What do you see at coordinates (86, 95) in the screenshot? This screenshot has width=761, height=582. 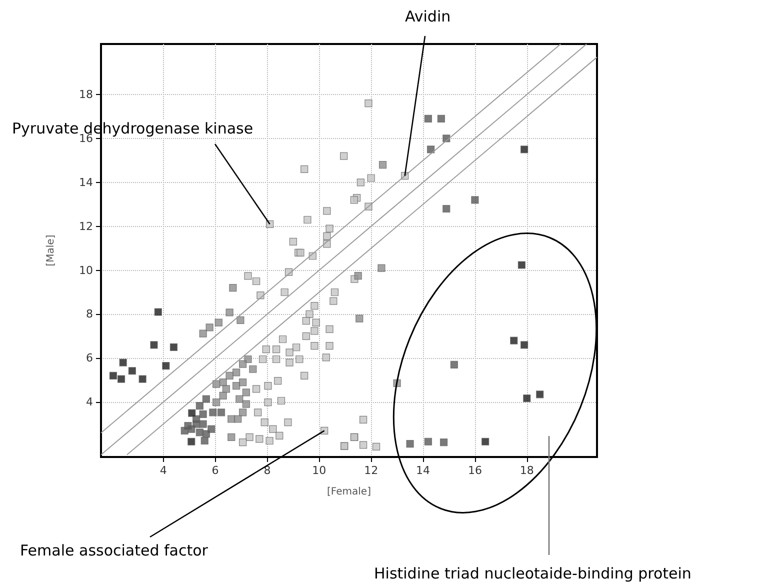 I see `y-tick-label: 18` at bounding box center [86, 95].